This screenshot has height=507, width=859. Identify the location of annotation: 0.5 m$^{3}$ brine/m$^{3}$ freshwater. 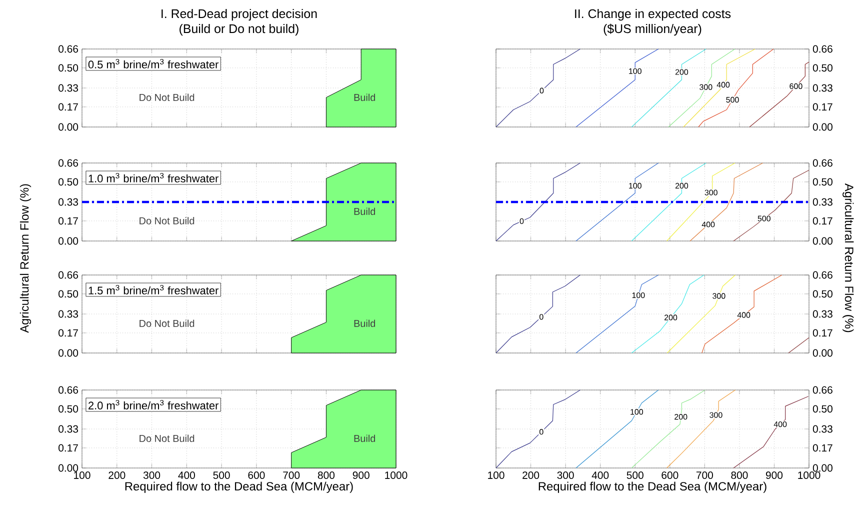
(153, 63).